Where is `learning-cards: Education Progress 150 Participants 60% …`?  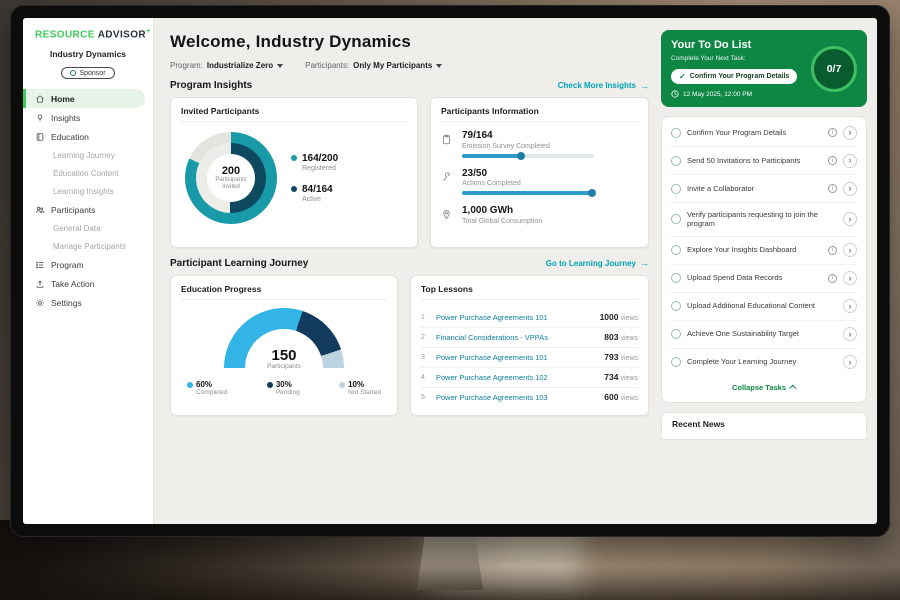 learning-cards: Education Progress 150 Participants 60% … is located at coordinates (409, 345).